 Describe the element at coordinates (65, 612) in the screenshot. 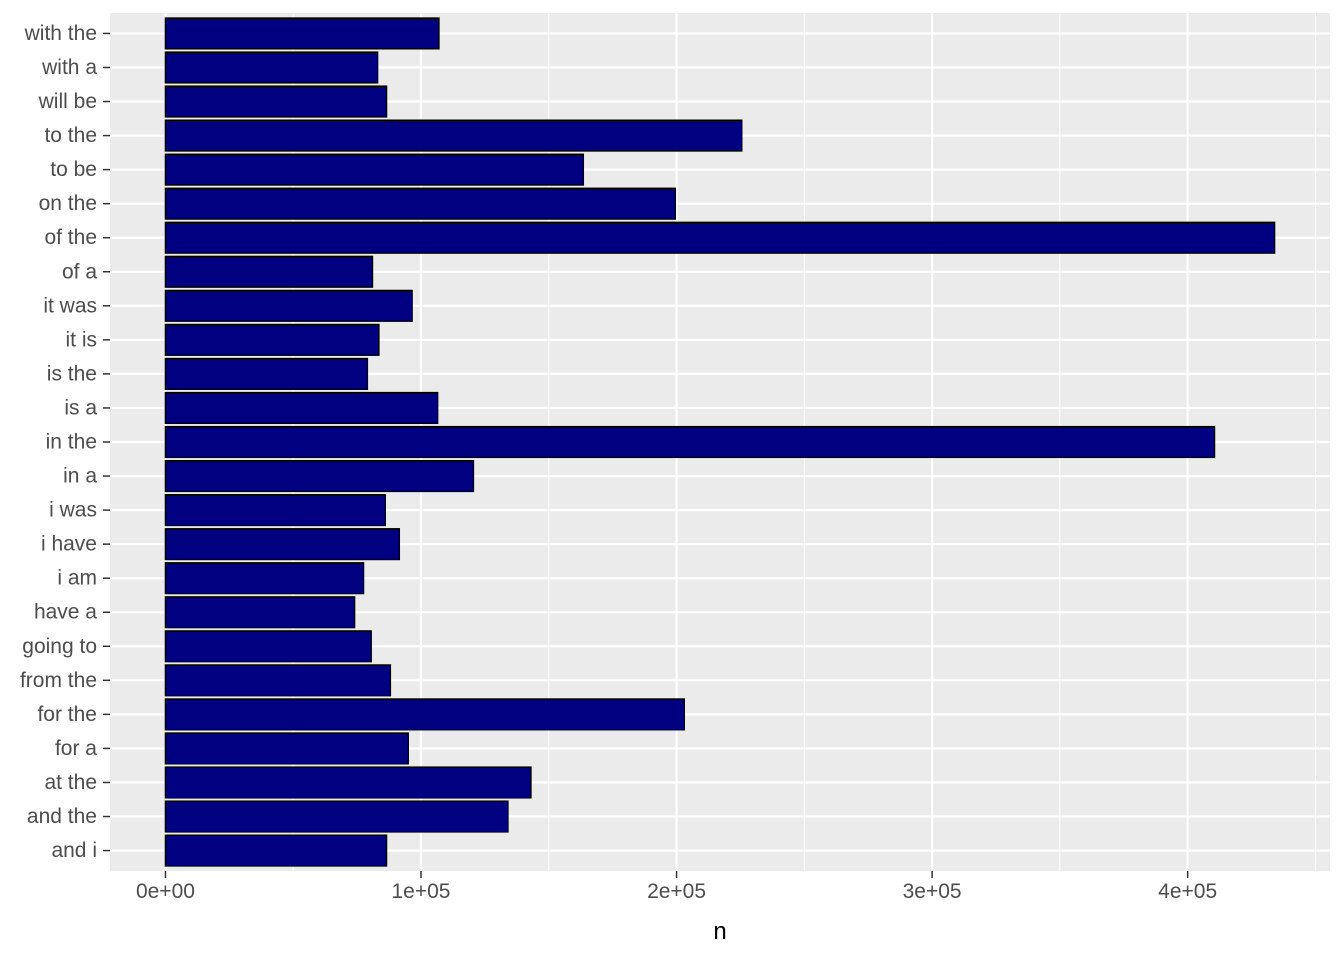

I see `y-tick-label: have a` at that location.